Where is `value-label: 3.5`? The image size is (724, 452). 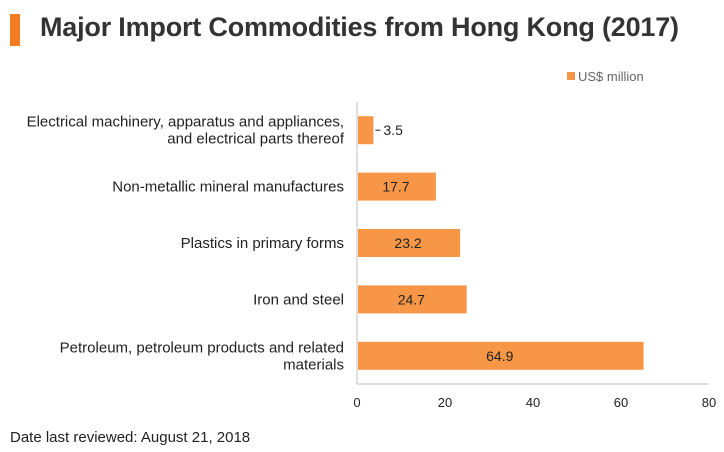
value-label: 3.5 is located at coordinates (393, 130).